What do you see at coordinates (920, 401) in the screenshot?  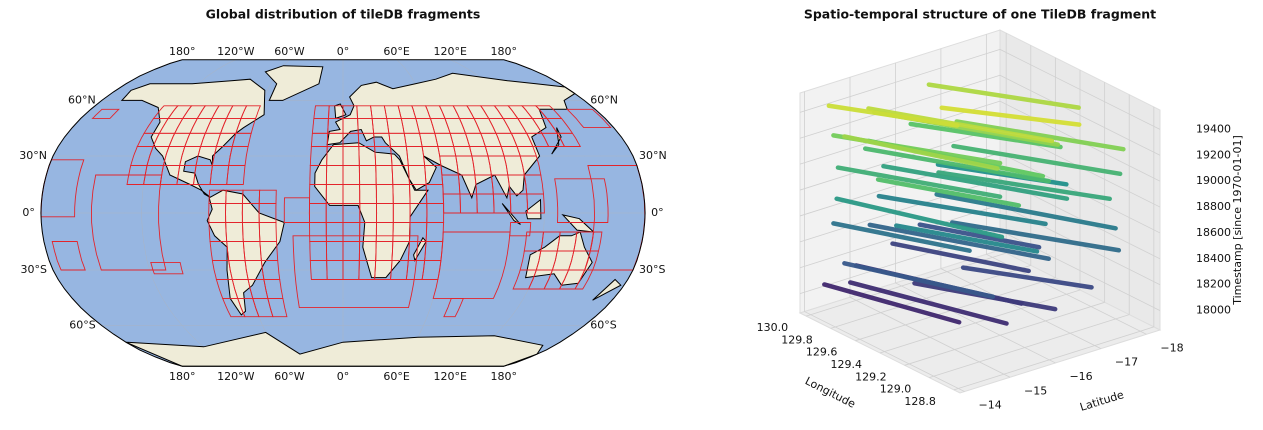 I see `x-tick-label: 128.8` at bounding box center [920, 401].